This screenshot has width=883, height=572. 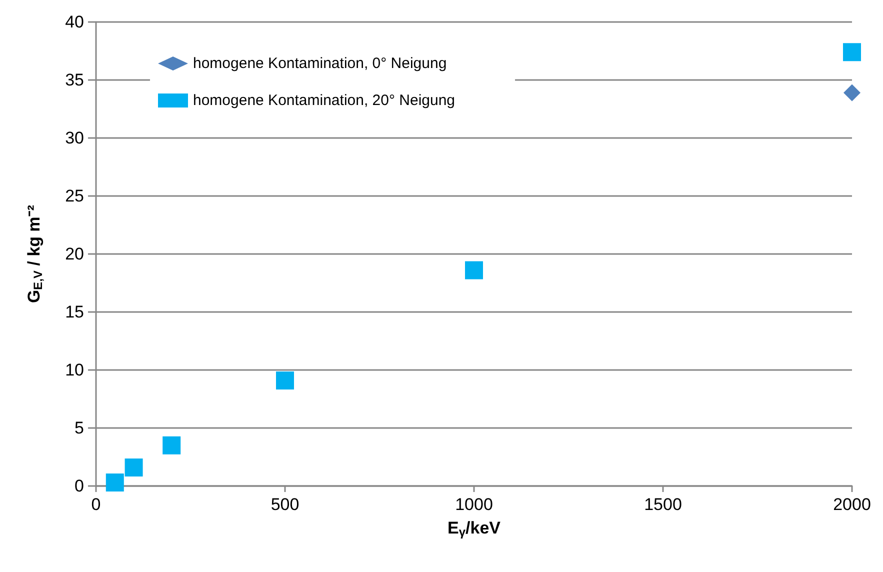 I want to click on y-tick-label: 20, so click(x=74, y=254).